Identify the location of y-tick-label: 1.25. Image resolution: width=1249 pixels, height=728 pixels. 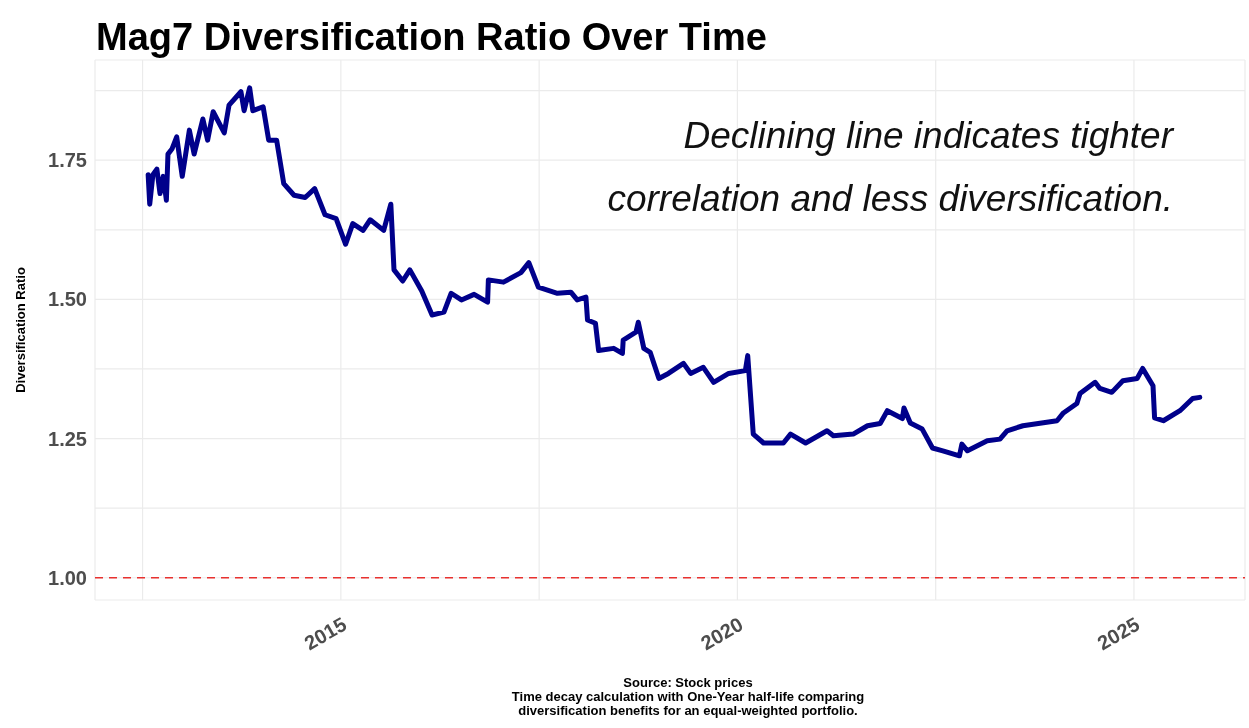
(67, 438).